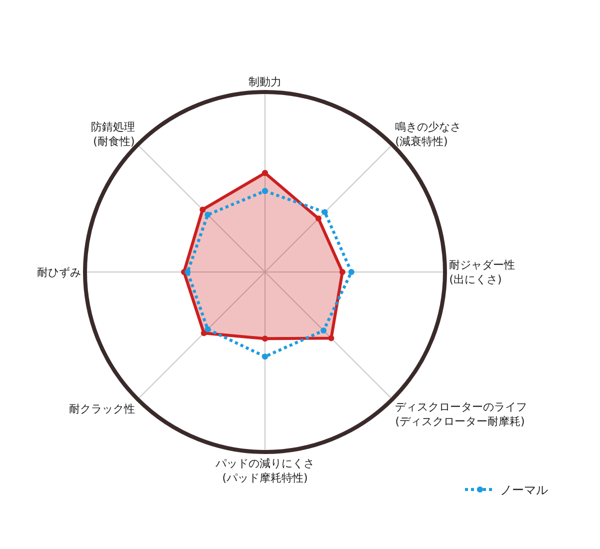 This screenshot has height=549, width=600. What do you see at coordinates (265, 82) in the screenshot?
I see `spoke-label: 制動力` at bounding box center [265, 82].